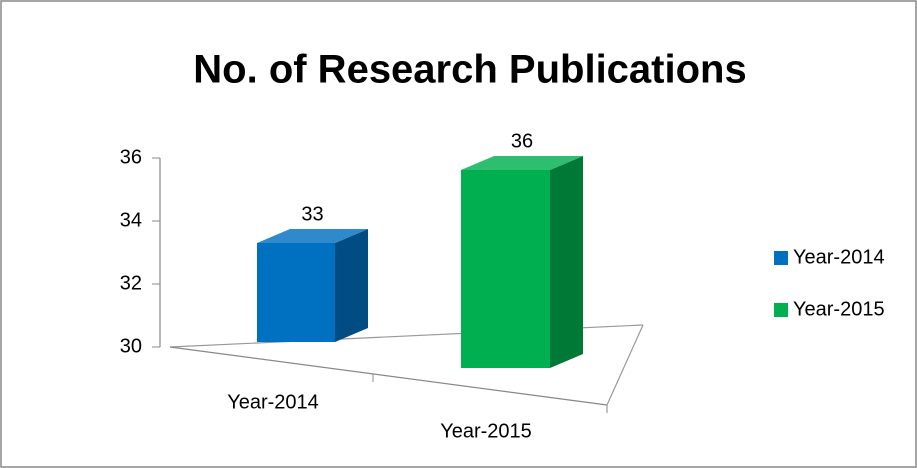 This screenshot has width=917, height=468. What do you see at coordinates (312, 214) in the screenshot?
I see `data-label: 33` at bounding box center [312, 214].